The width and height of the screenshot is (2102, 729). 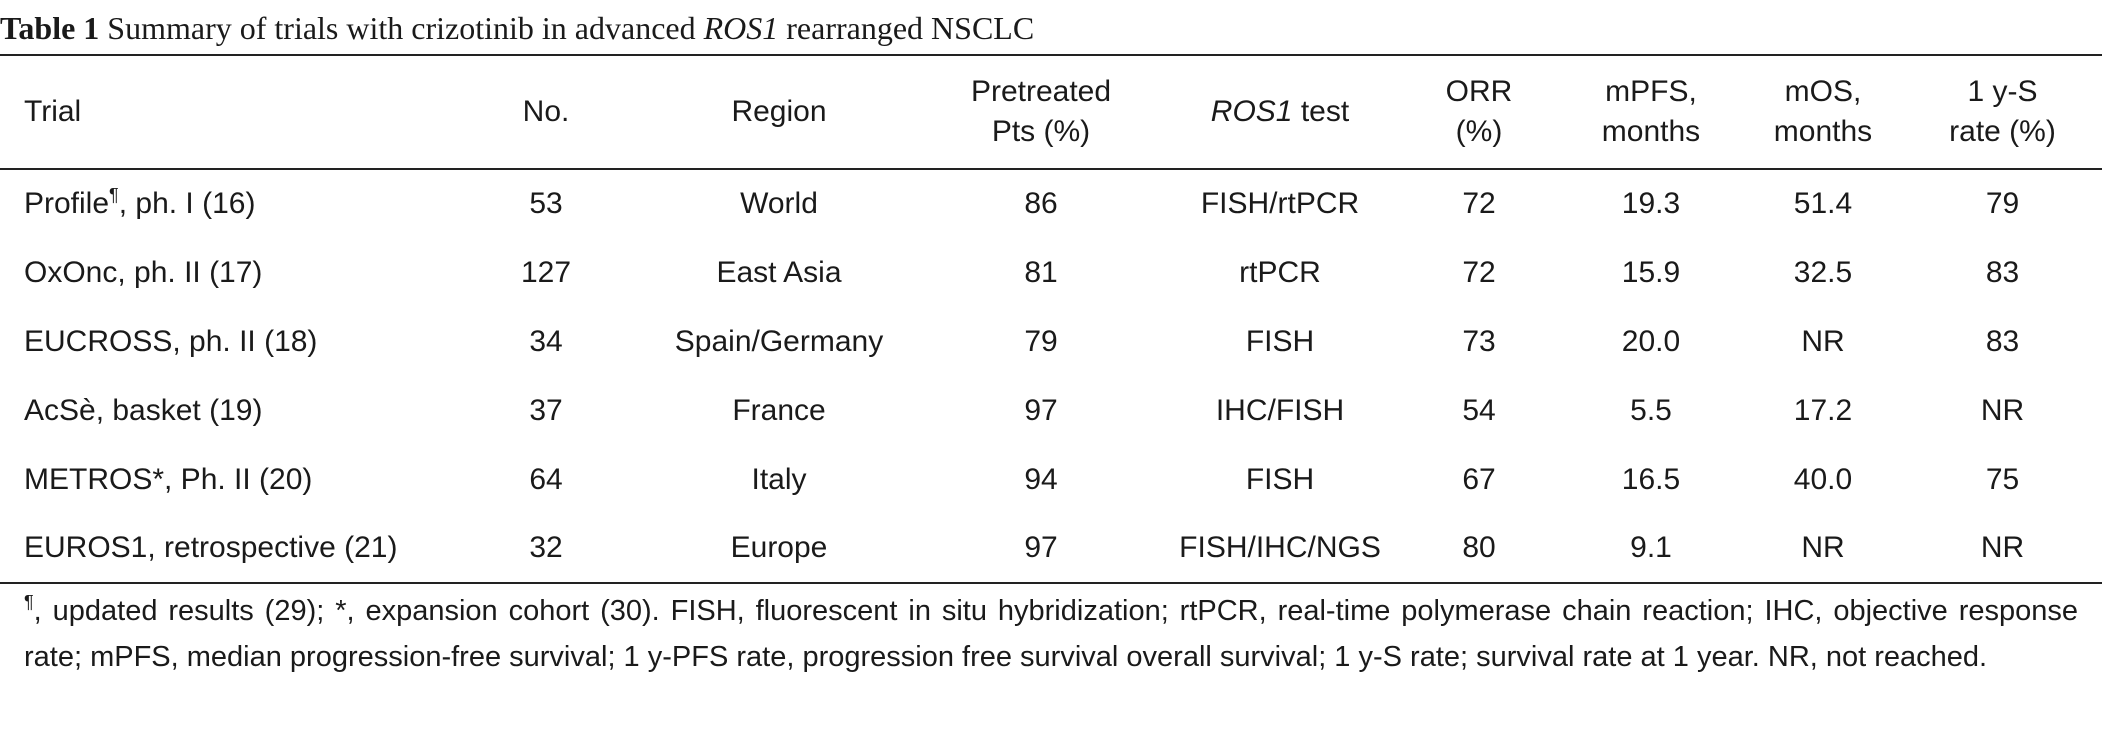 I want to click on cell-ros1-test: FISH/rtPCR, so click(x=1280, y=203).